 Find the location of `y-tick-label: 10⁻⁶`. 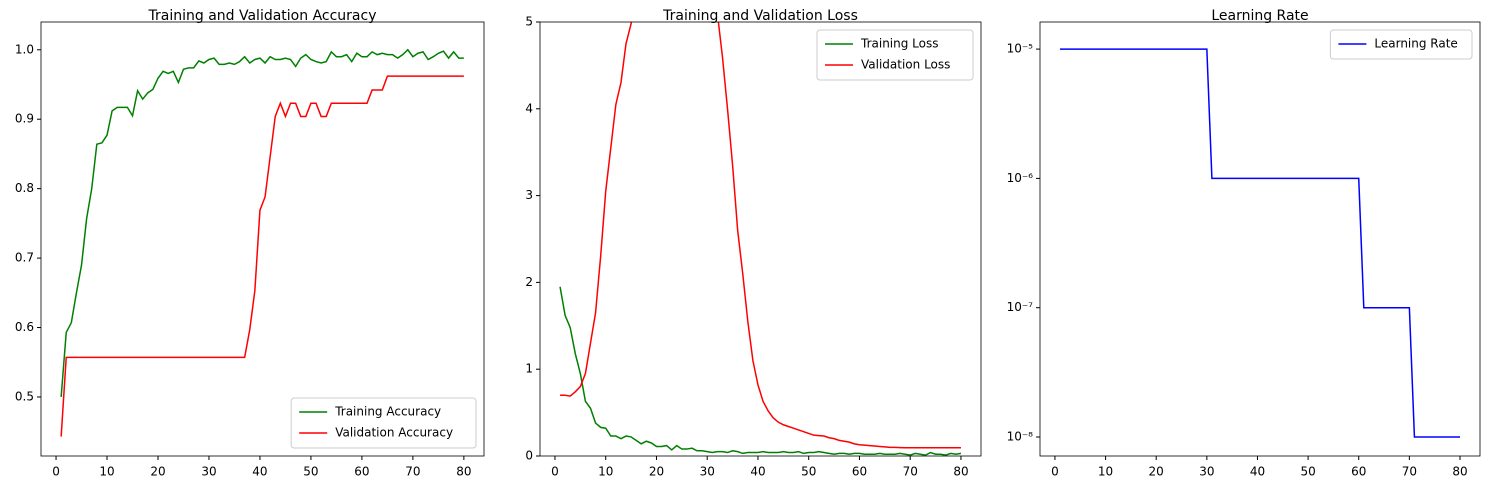

y-tick-label: 10⁻⁶ is located at coordinates (1020, 178).